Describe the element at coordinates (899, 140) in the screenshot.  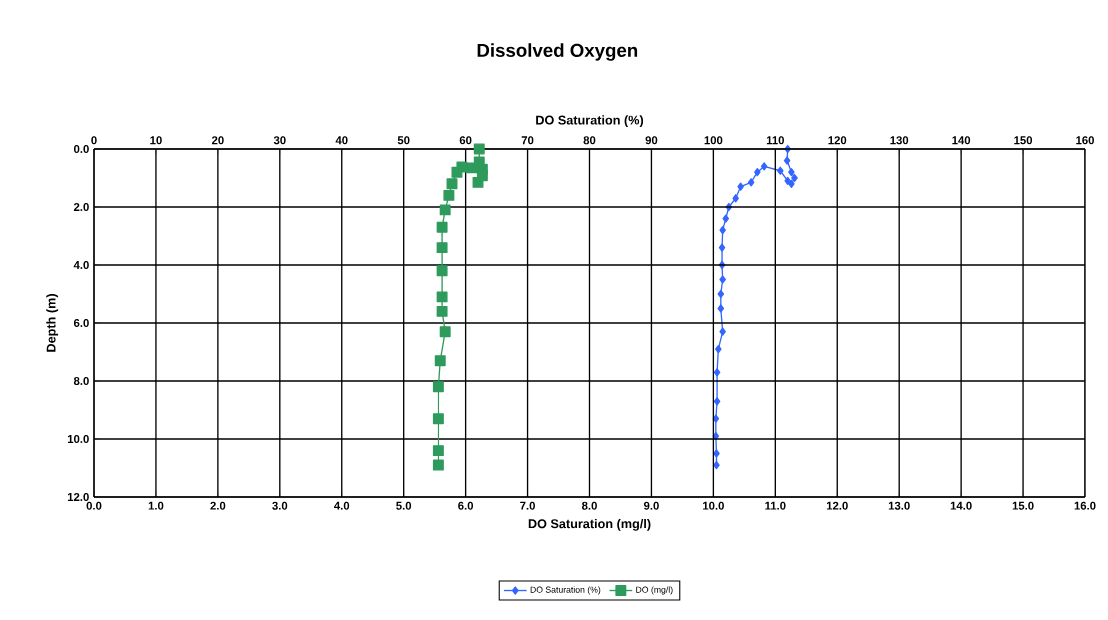
I see `x2-tick-label: 130` at that location.